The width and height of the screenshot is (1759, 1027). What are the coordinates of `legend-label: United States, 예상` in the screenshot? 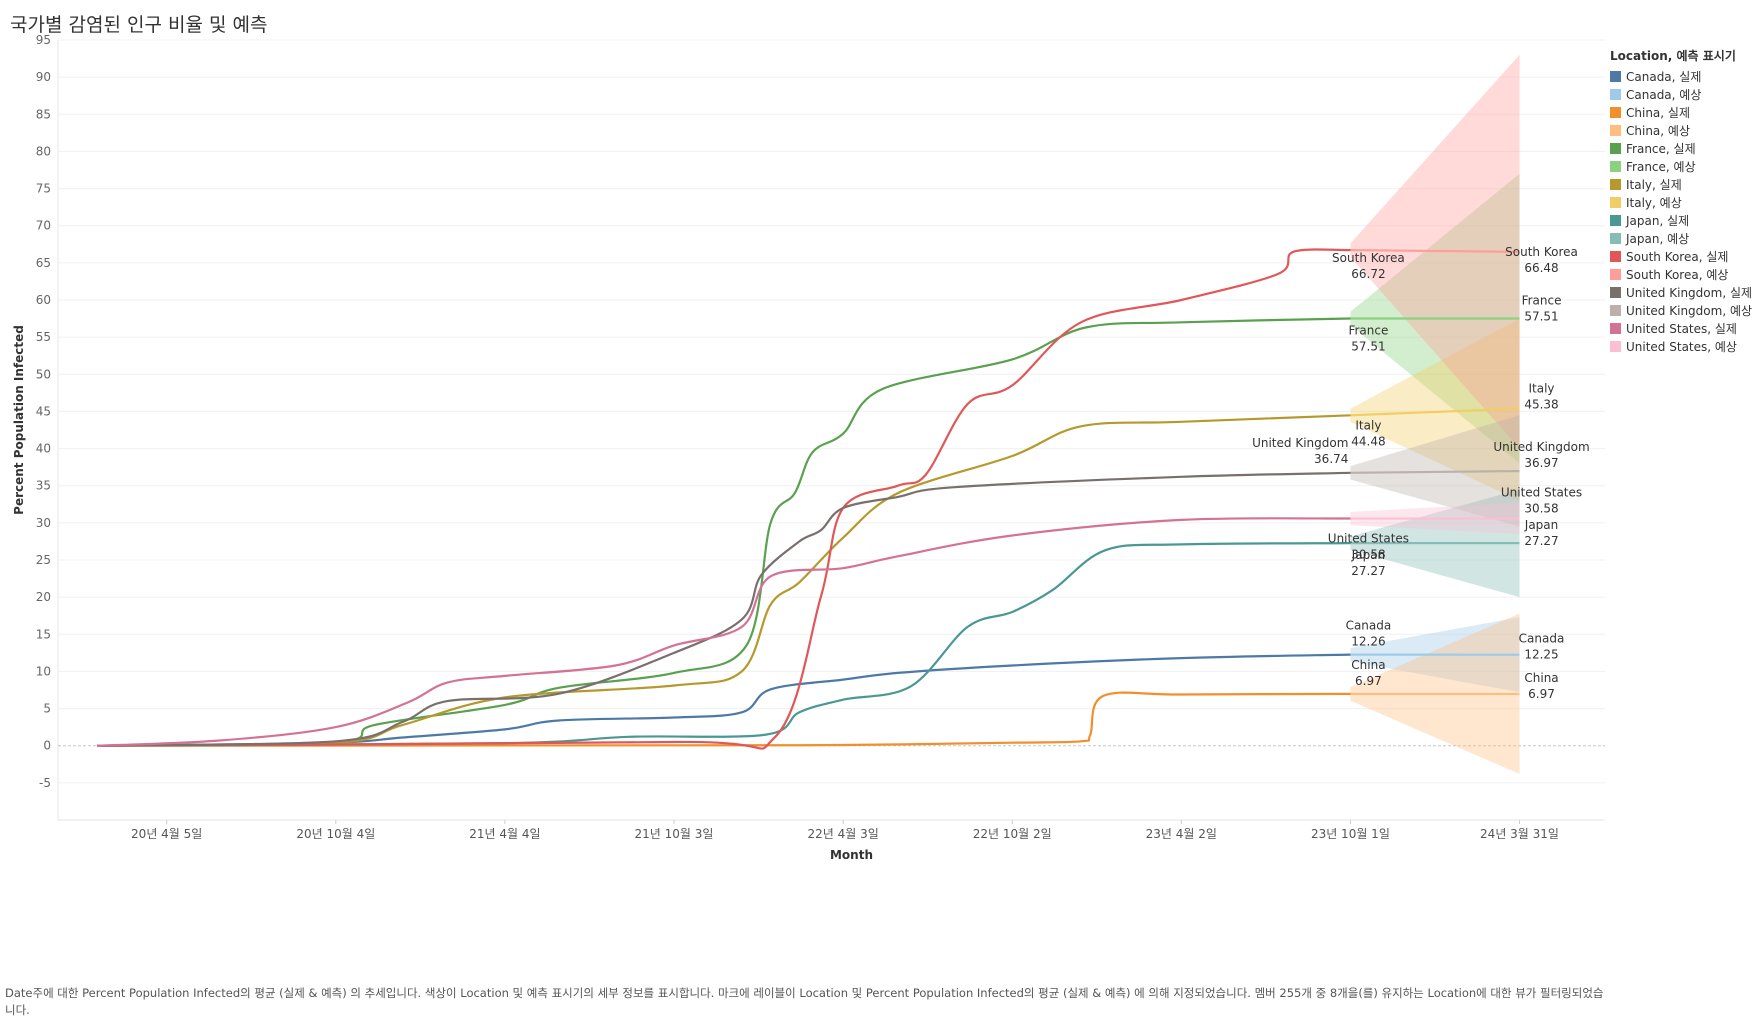 It's located at (1681, 346).